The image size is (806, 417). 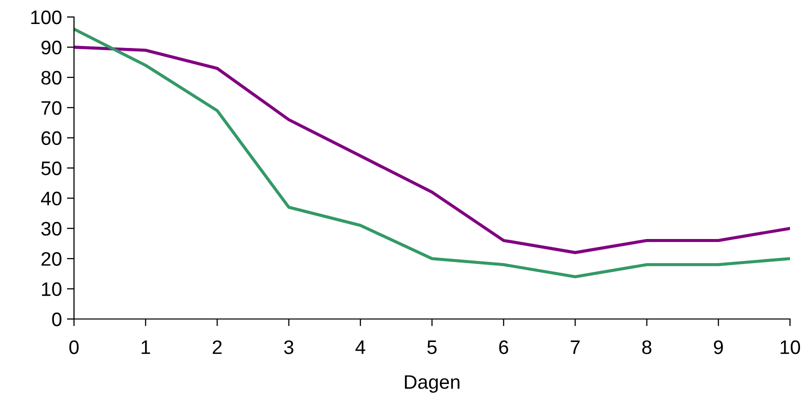 I want to click on x-tick-label: 1, so click(x=146, y=347).